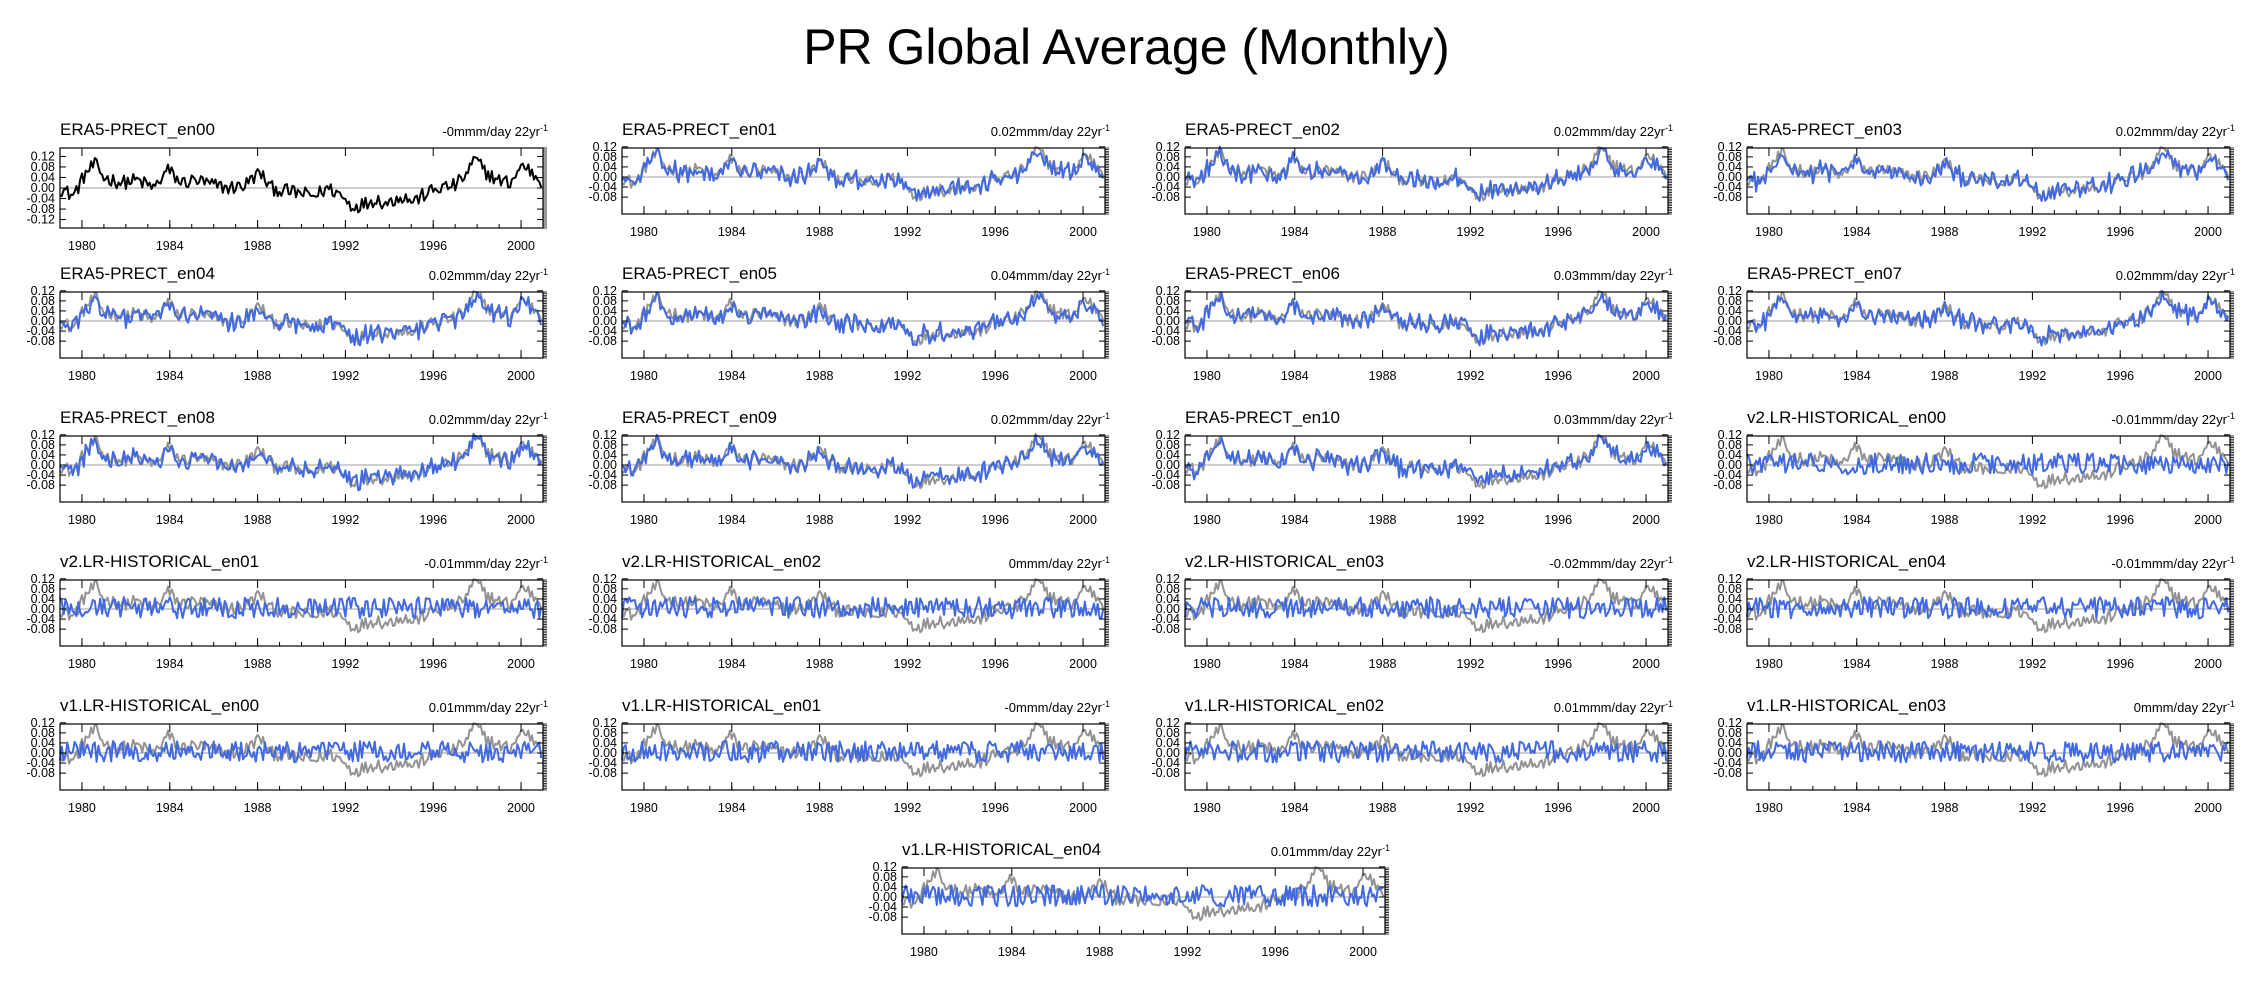 Image resolution: width=2253 pixels, height=1008 pixels. Describe the element at coordinates (1847, 417) in the screenshot. I see `panel-title: v2.LR-HISTORICAL_en00` at that location.